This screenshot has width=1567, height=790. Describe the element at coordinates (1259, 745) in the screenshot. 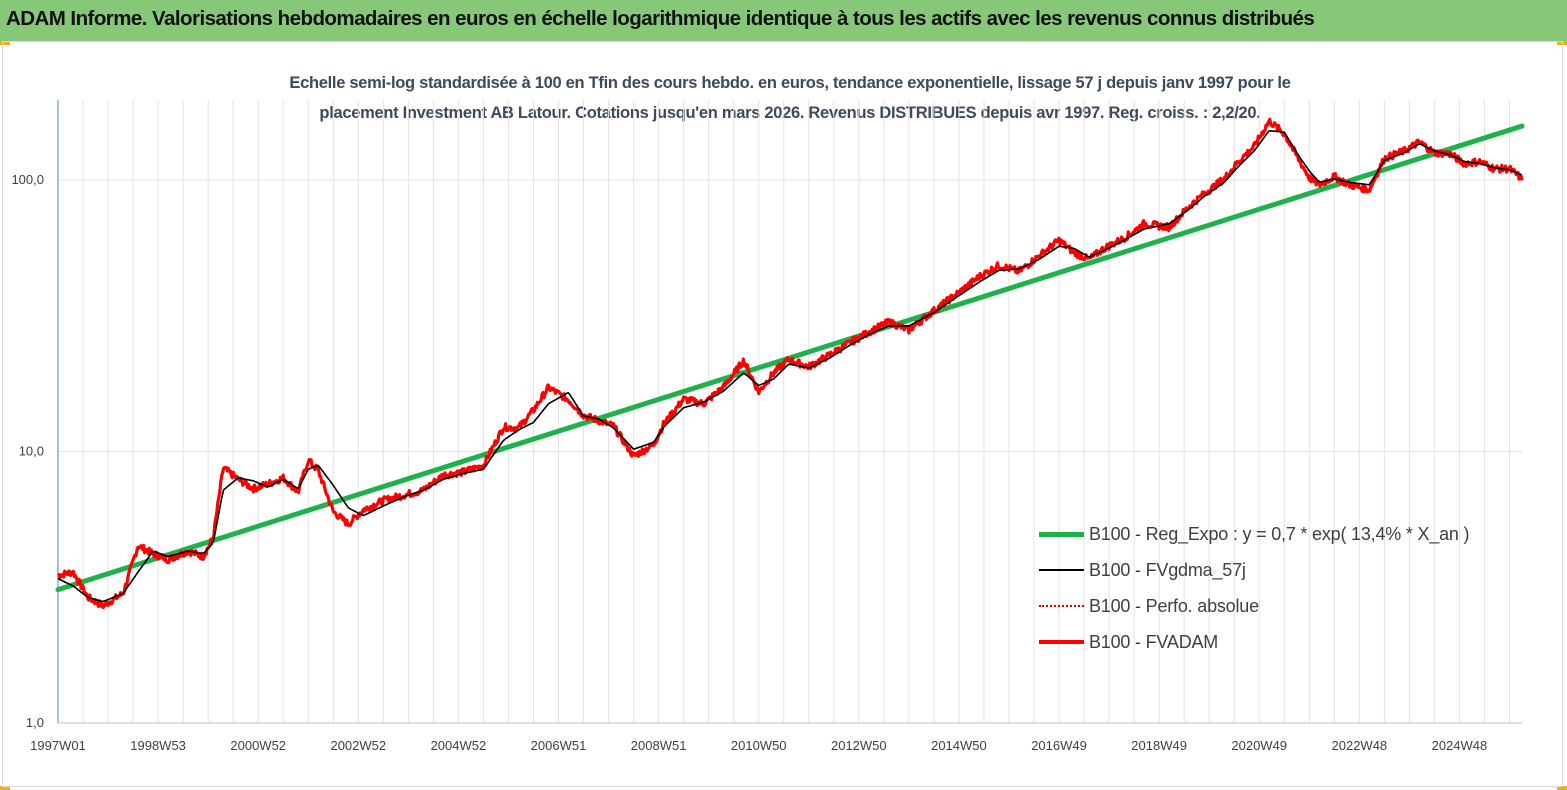

I see `x-tick-label: 2020W49` at that location.